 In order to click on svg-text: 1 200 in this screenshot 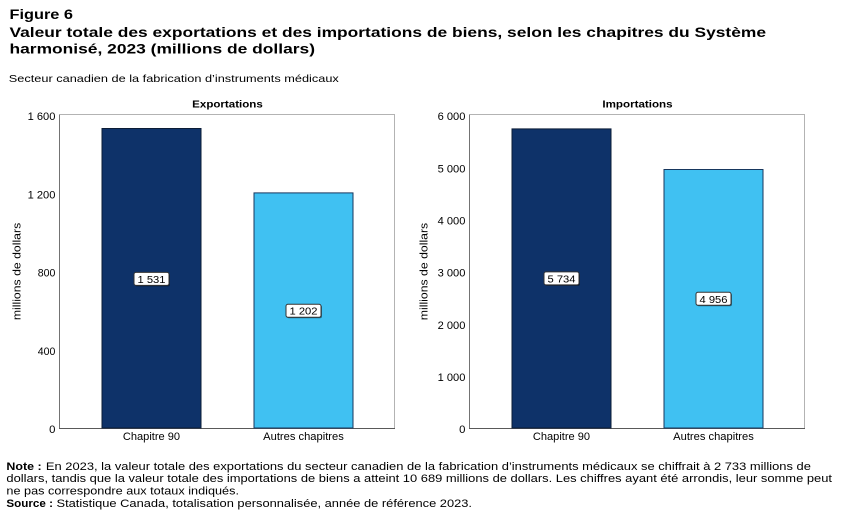, I will do `click(42, 195)`.